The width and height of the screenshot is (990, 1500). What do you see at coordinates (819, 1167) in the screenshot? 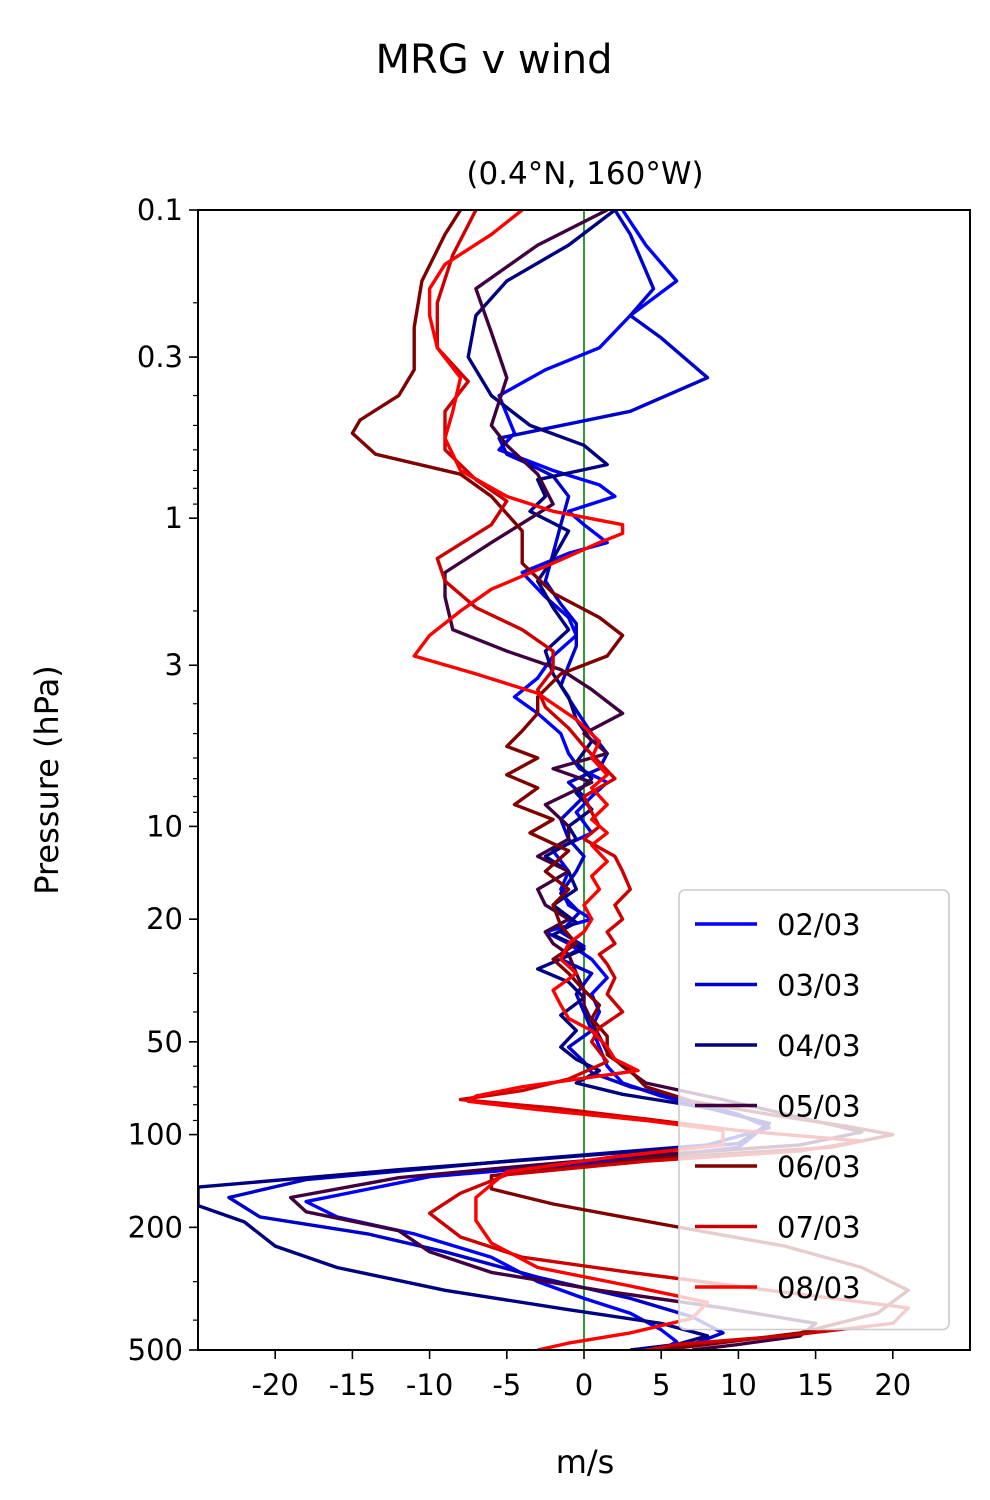
I see `legend-label: 06/03` at bounding box center [819, 1167].